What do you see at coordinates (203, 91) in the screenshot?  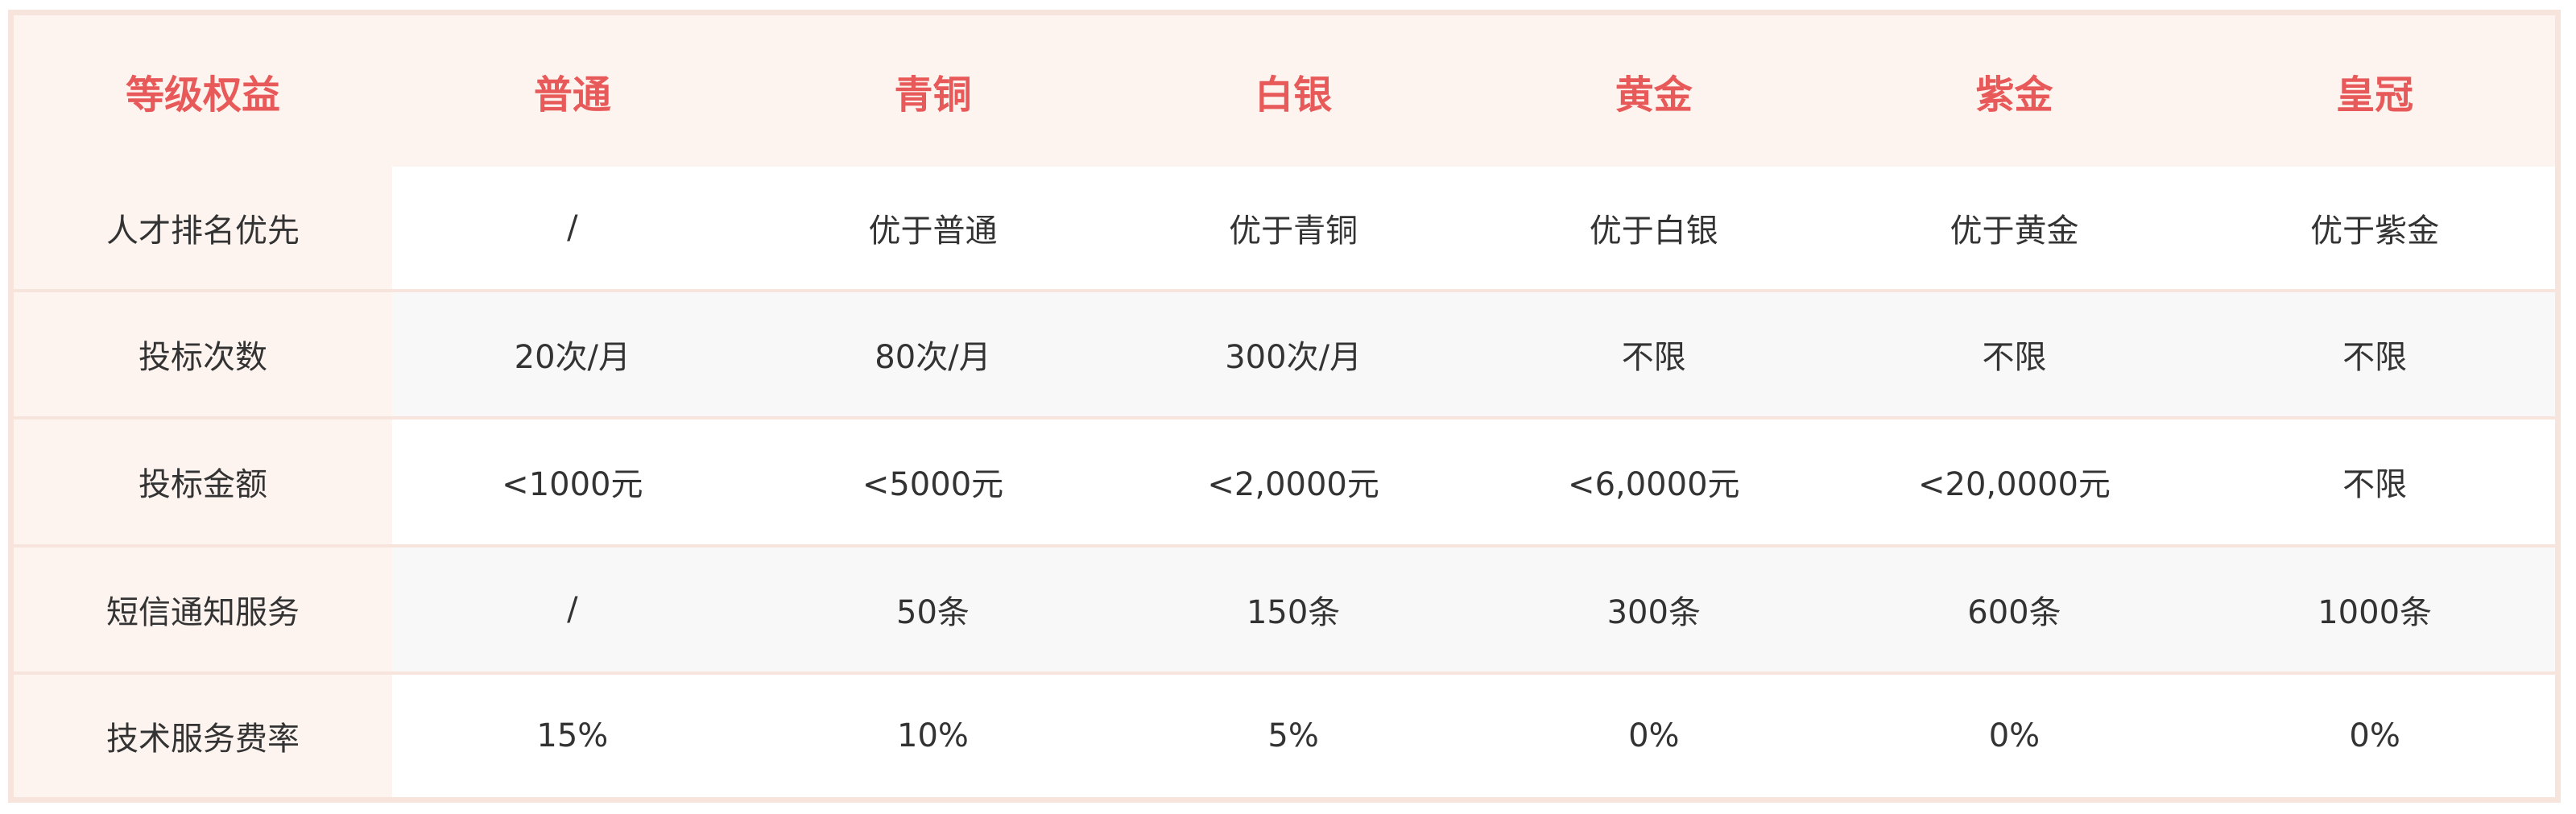 I see `header-benefits: 等级权益` at bounding box center [203, 91].